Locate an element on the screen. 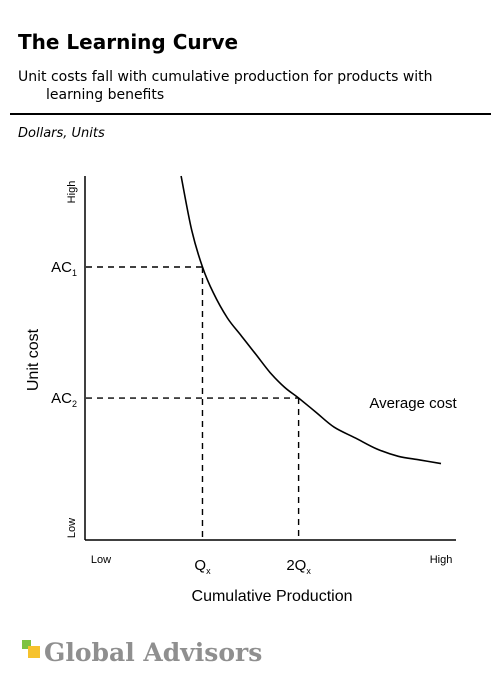  annotation-2qx: 2Qx is located at coordinates (298, 566).